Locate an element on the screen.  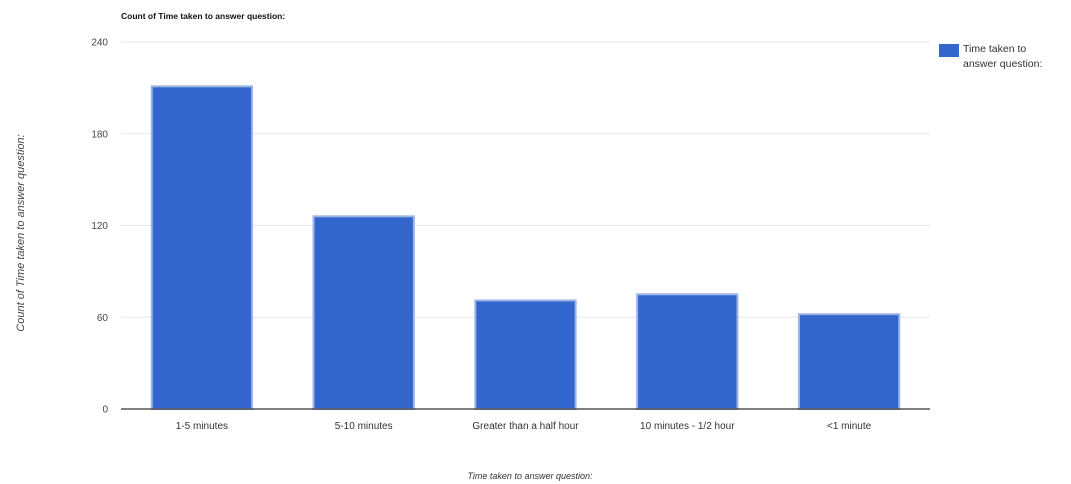
y-tick-label: 120 is located at coordinates (99, 226).